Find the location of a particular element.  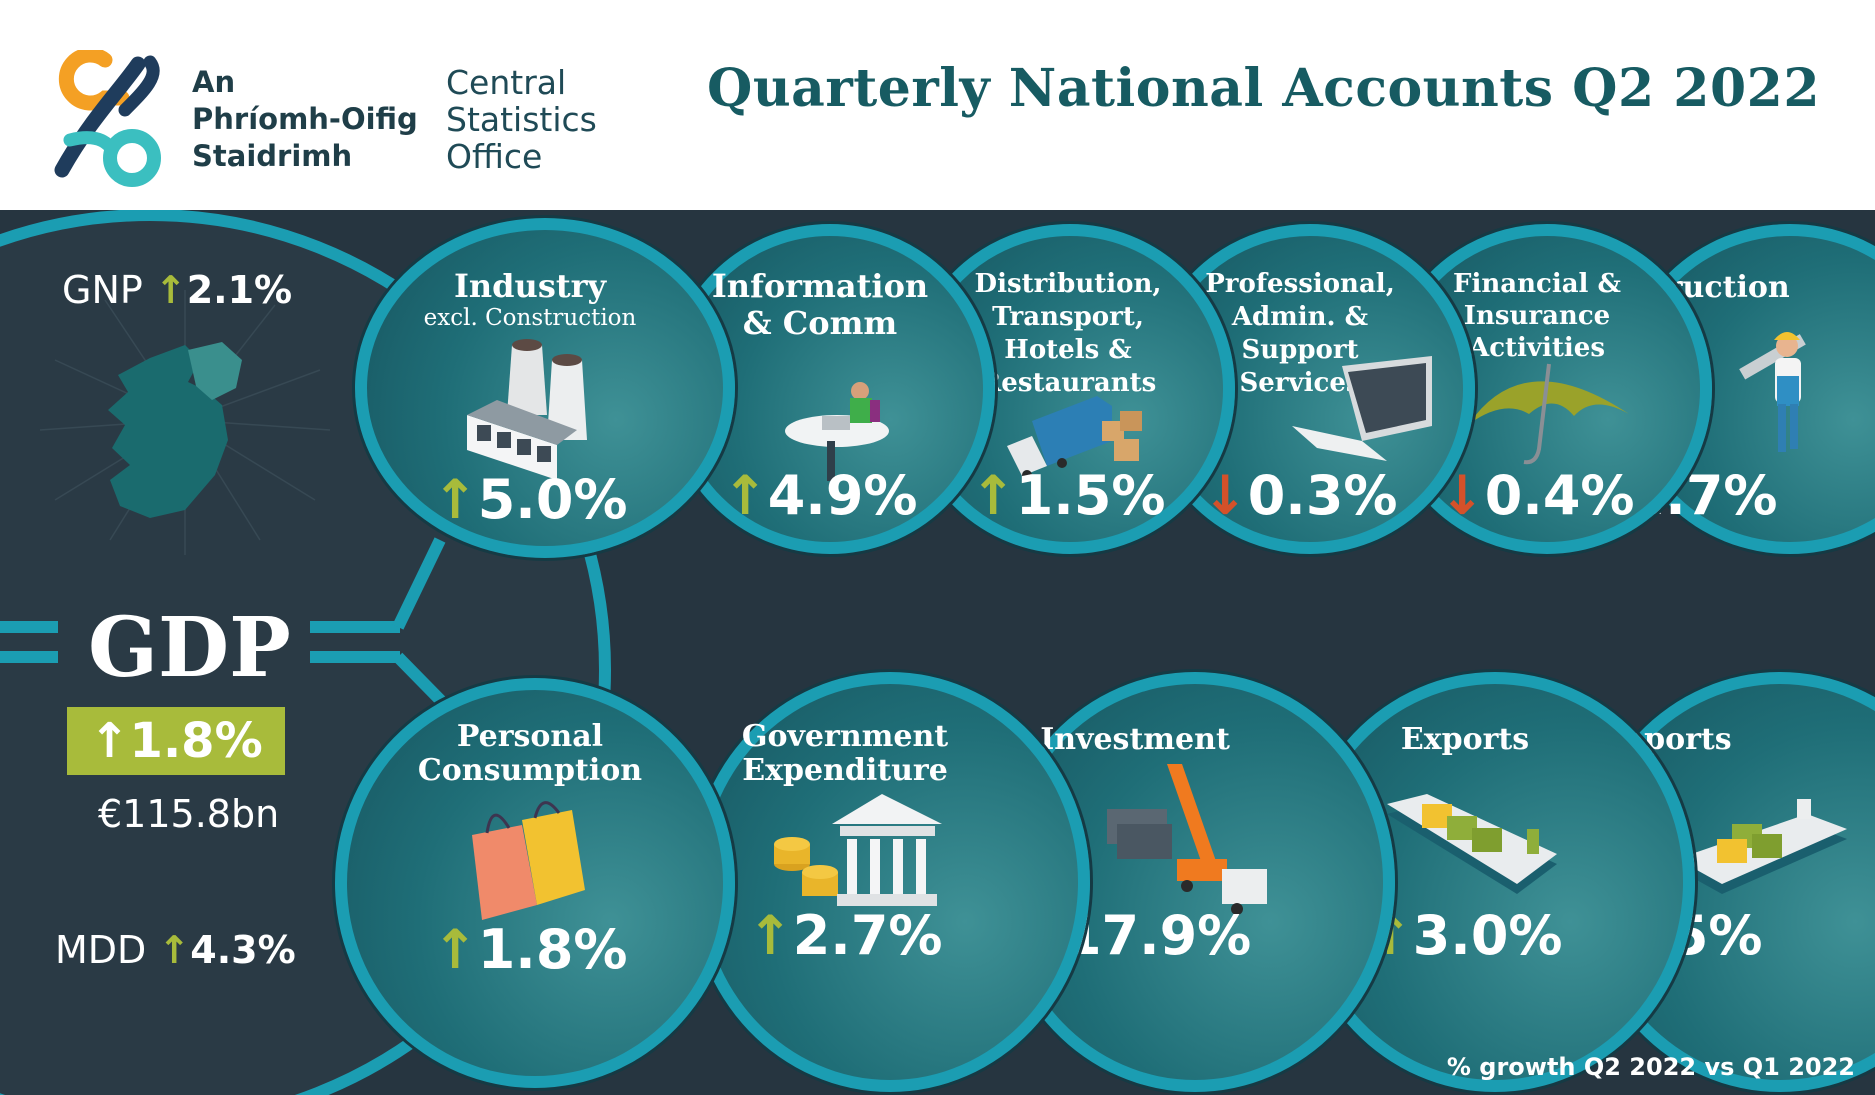

sector-title-line: Services is located at coordinates (1300, 383).